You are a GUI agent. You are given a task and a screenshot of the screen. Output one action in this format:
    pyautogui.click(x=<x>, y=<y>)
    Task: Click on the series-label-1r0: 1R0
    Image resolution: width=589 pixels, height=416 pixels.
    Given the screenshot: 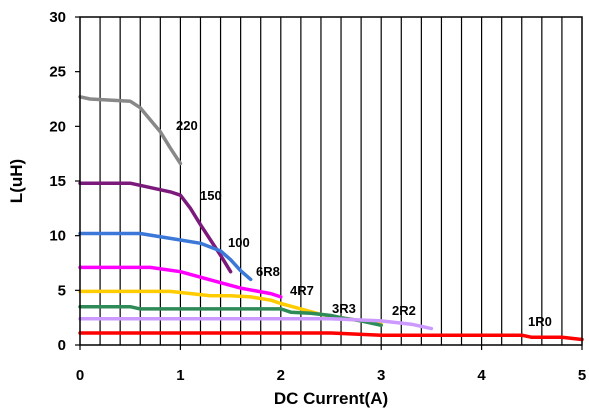 What is the action you would take?
    pyautogui.click(x=540, y=321)
    